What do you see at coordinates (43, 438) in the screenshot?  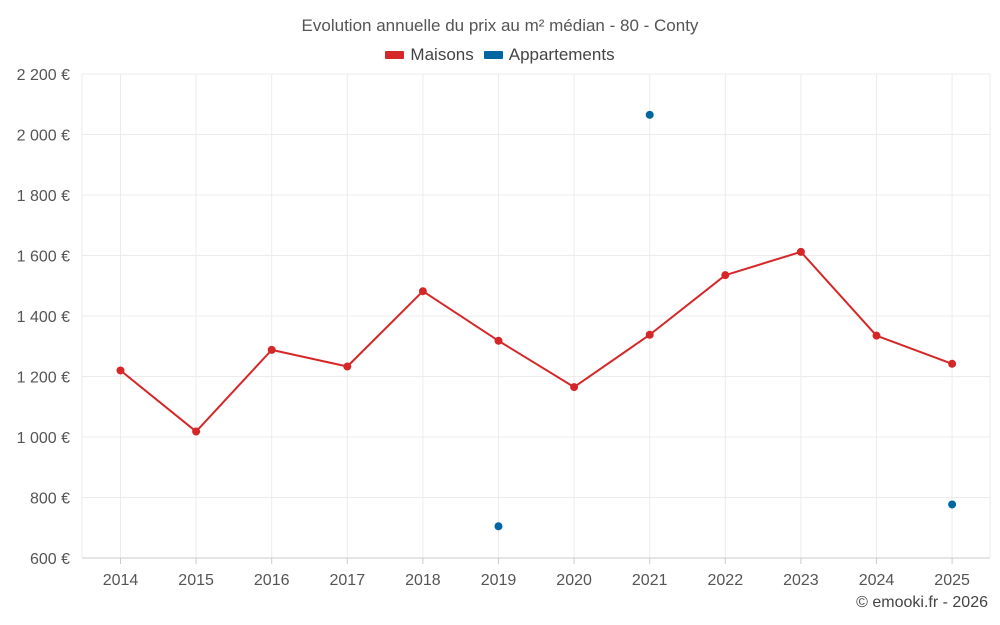 I see `y-tick-label: 1 000 €` at bounding box center [43, 438].